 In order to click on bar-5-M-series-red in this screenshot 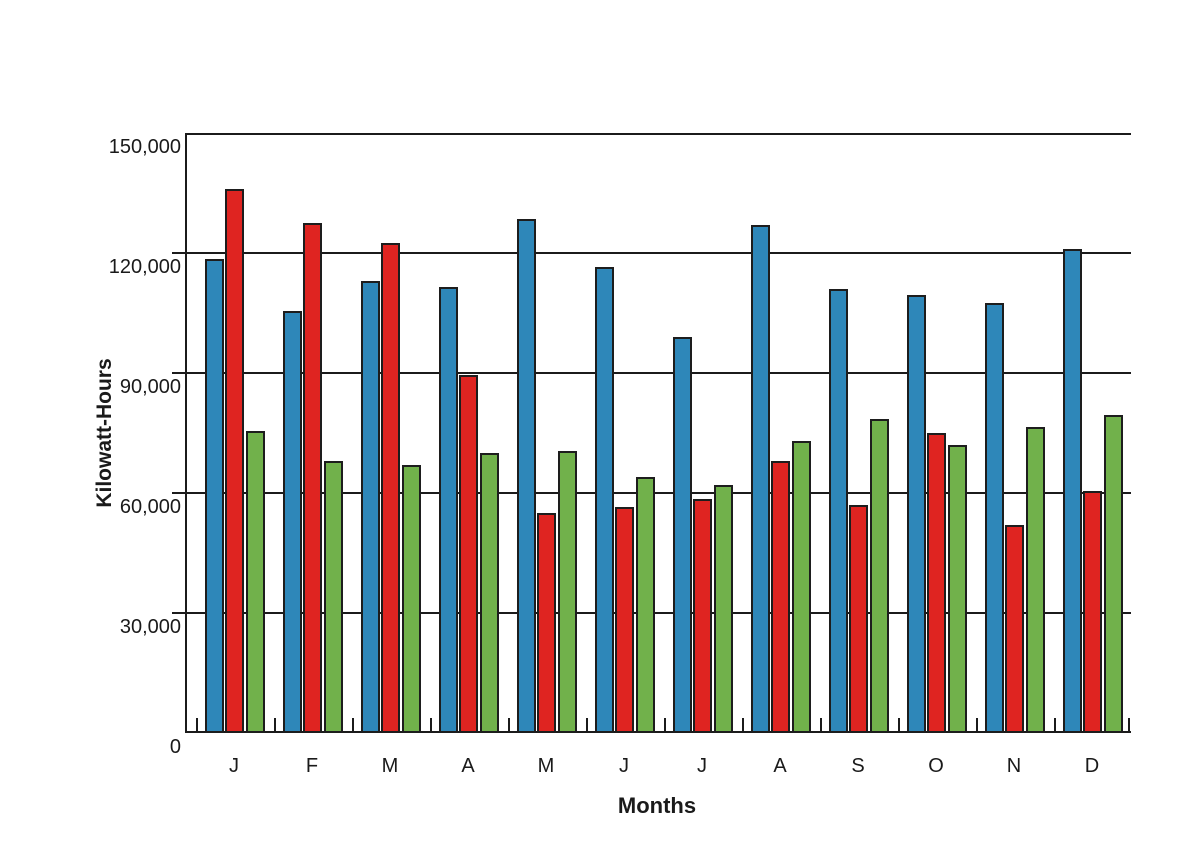, I will do `click(546, 623)`.